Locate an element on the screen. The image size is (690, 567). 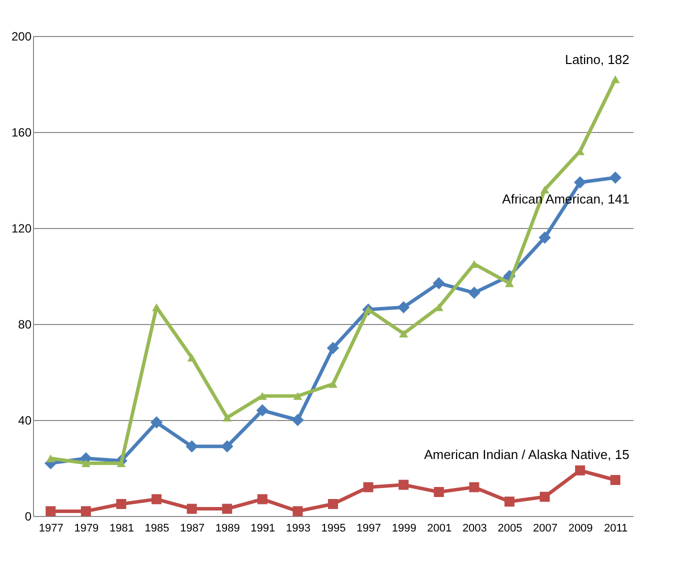
x-tick-label: 2003 is located at coordinates (474, 528).